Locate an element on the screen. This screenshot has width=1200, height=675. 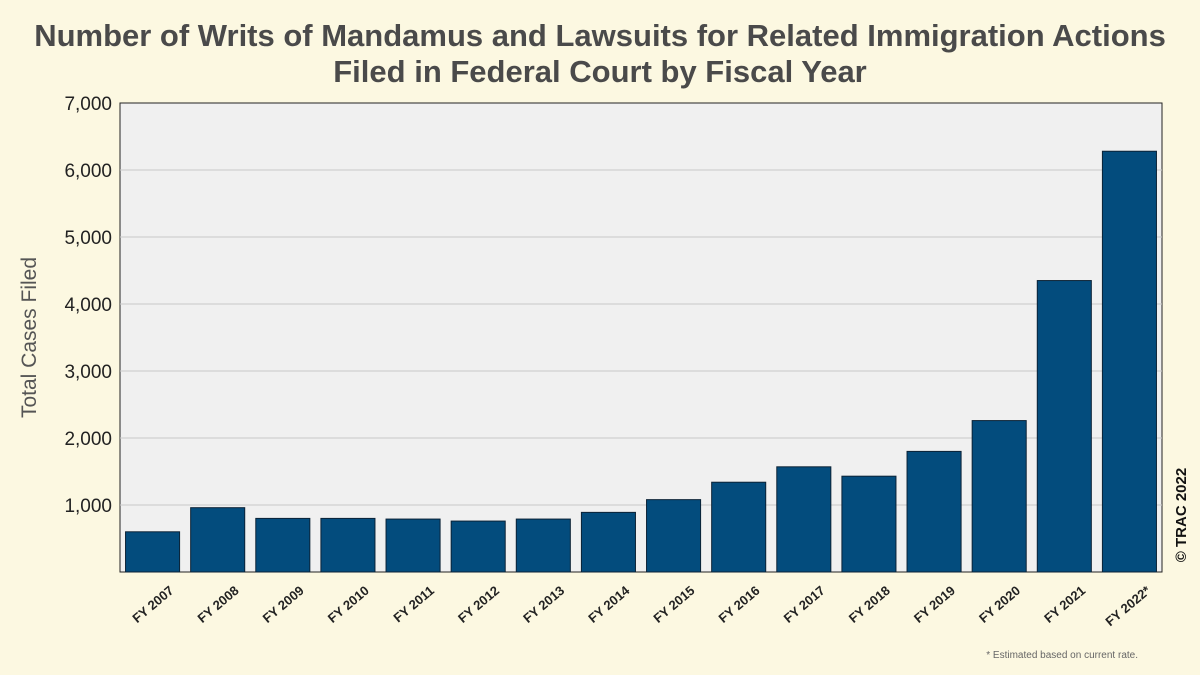
x-tick-label: FY 2011 is located at coordinates (413, 604).